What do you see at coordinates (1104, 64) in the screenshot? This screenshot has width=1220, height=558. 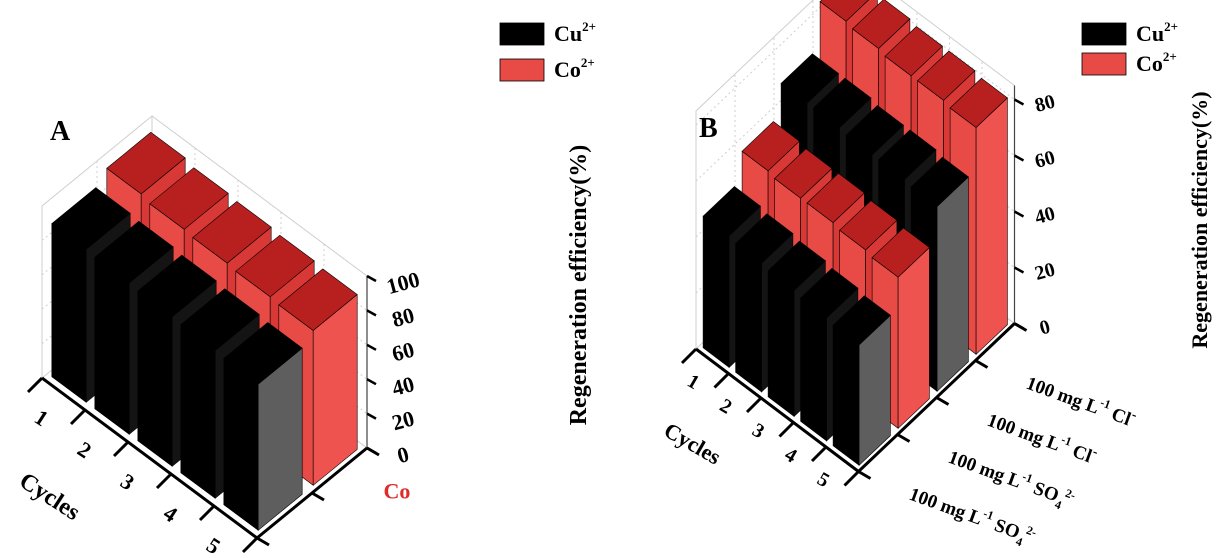 I see `co-legend-swatch` at bounding box center [1104, 64].